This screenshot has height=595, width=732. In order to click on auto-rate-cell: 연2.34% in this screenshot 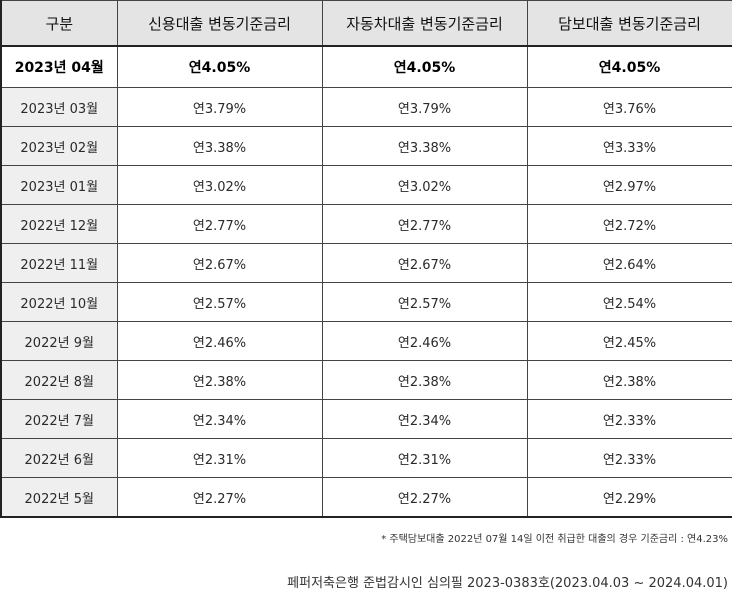, I will do `click(424, 419)`.